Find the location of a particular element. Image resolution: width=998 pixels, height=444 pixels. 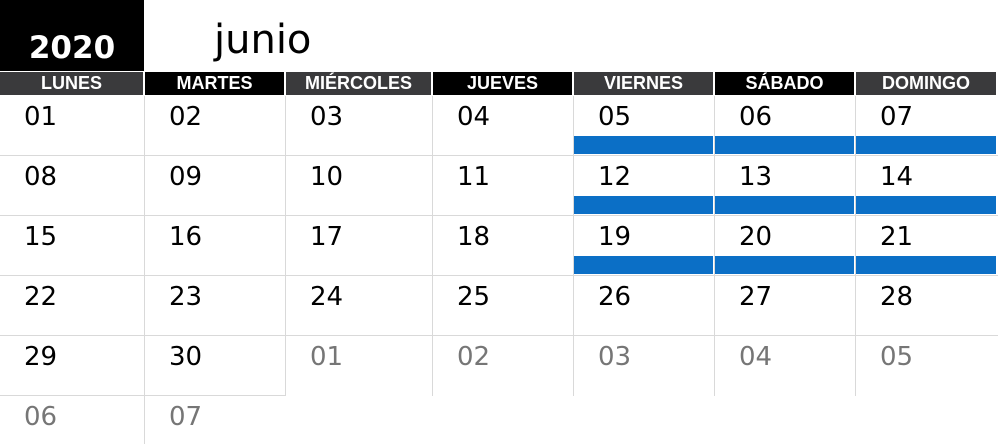

day-cell: 20 is located at coordinates (756, 237).